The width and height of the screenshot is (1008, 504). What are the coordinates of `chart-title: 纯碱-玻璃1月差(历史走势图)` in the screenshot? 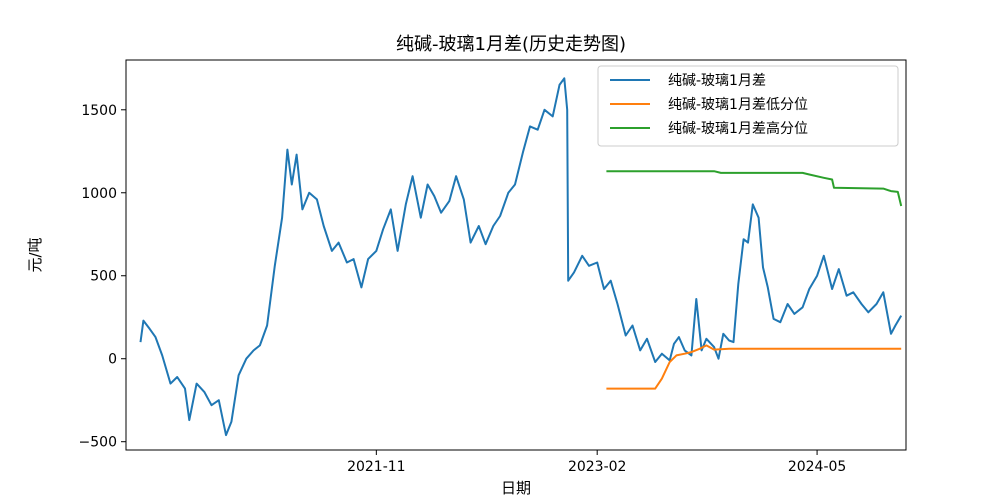 It's located at (511, 44).